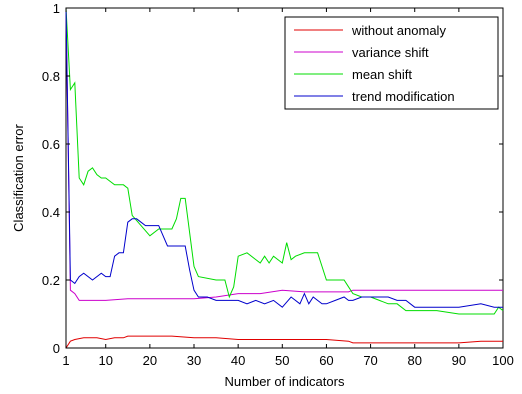  What do you see at coordinates (51, 280) in the screenshot?
I see `y-tick-label: 0.2` at bounding box center [51, 280].